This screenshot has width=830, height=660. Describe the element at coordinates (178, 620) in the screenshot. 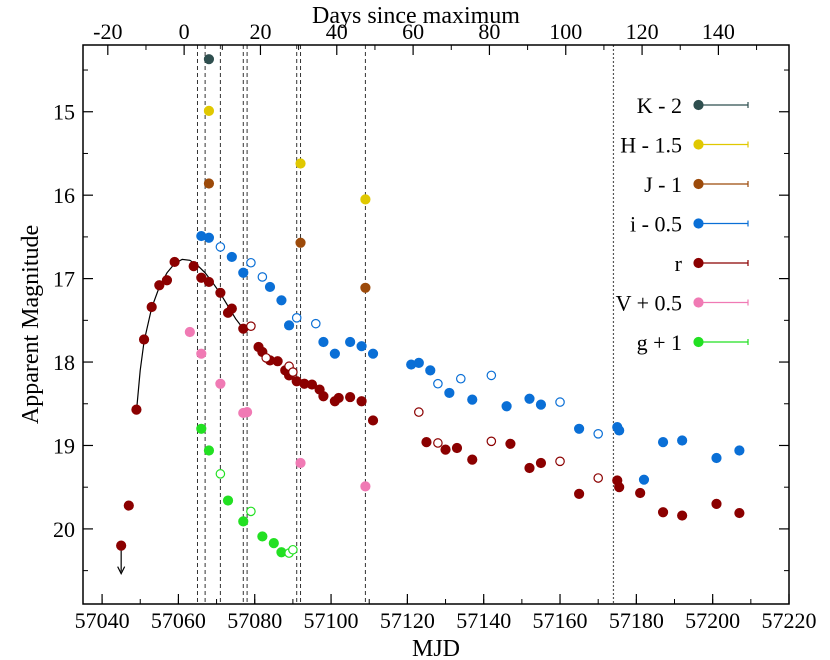

I see `x-tick-label: 57060` at that location.